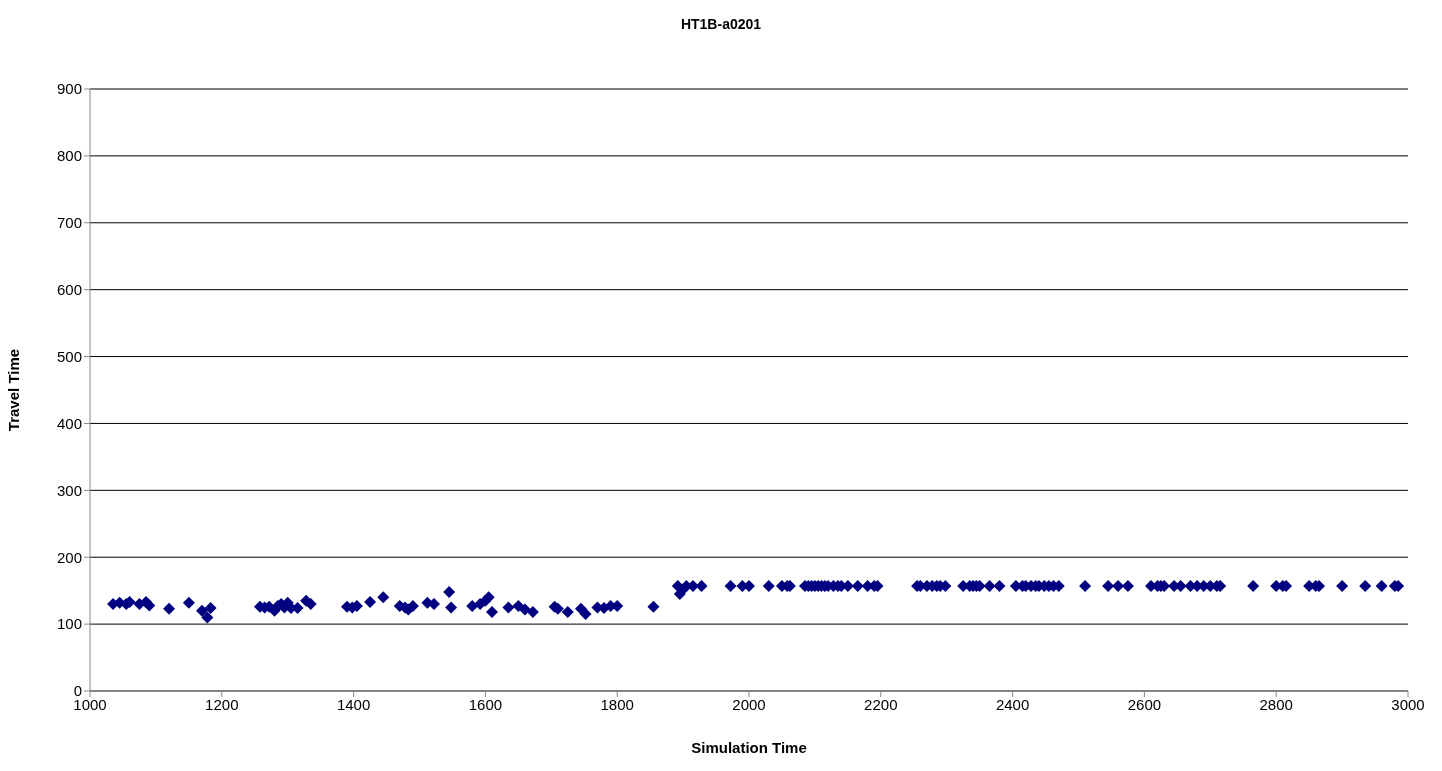 The image size is (1442, 771). Describe the element at coordinates (485, 704) in the screenshot. I see `x-tick-label: 1600` at that location.